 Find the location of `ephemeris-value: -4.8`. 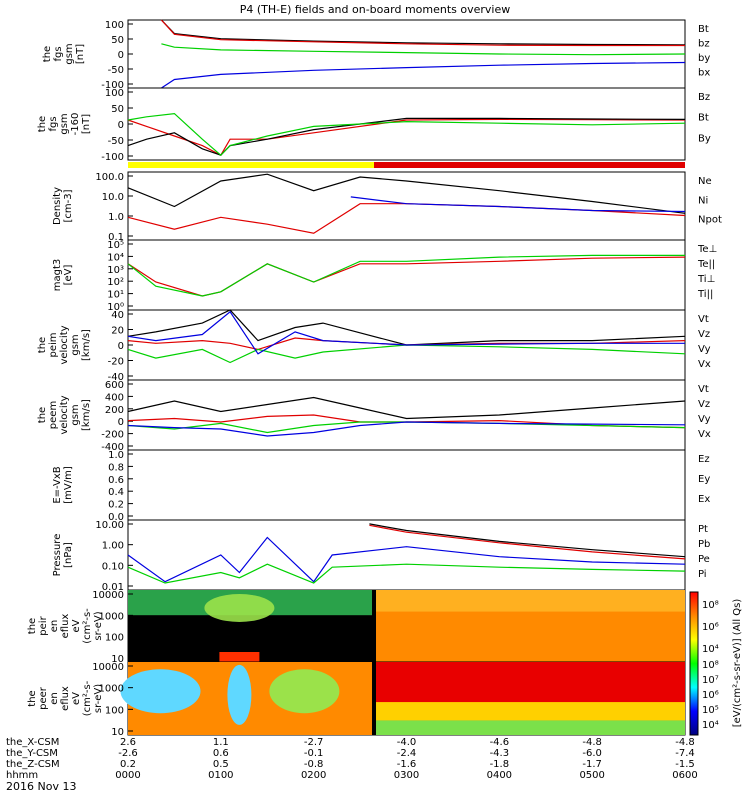

ephemeris-value: -4.8 is located at coordinates (592, 742).